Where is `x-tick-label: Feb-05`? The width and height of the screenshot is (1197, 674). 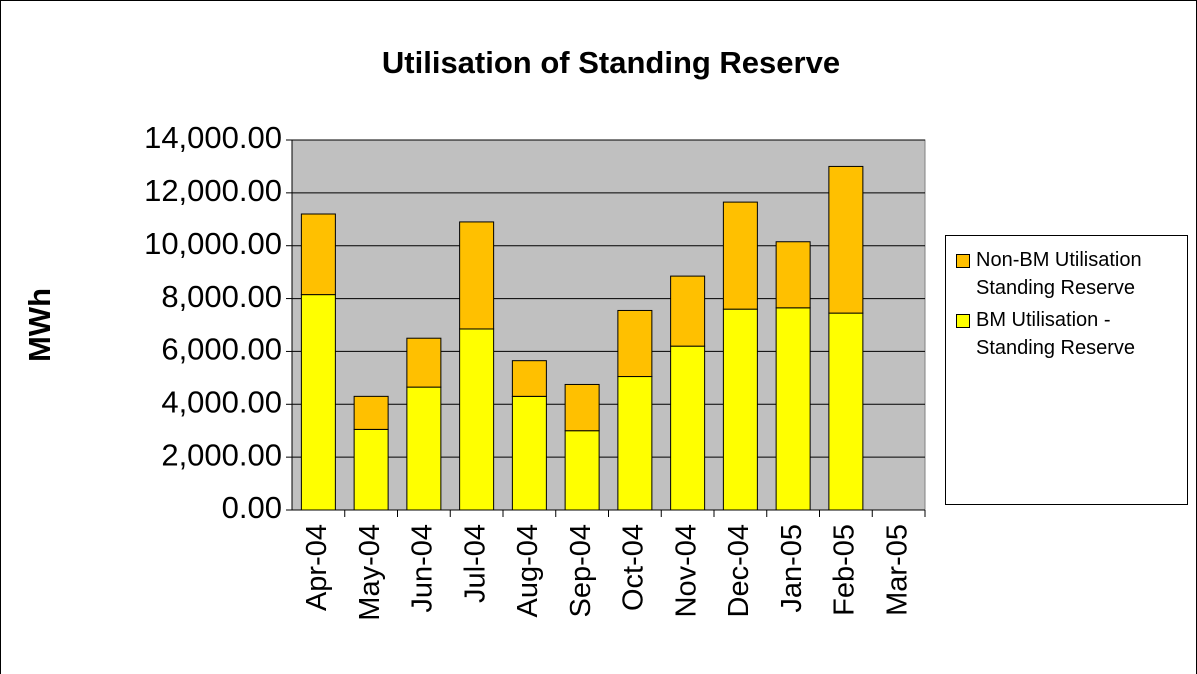 x-tick-label: Feb-05 is located at coordinates (845, 570).